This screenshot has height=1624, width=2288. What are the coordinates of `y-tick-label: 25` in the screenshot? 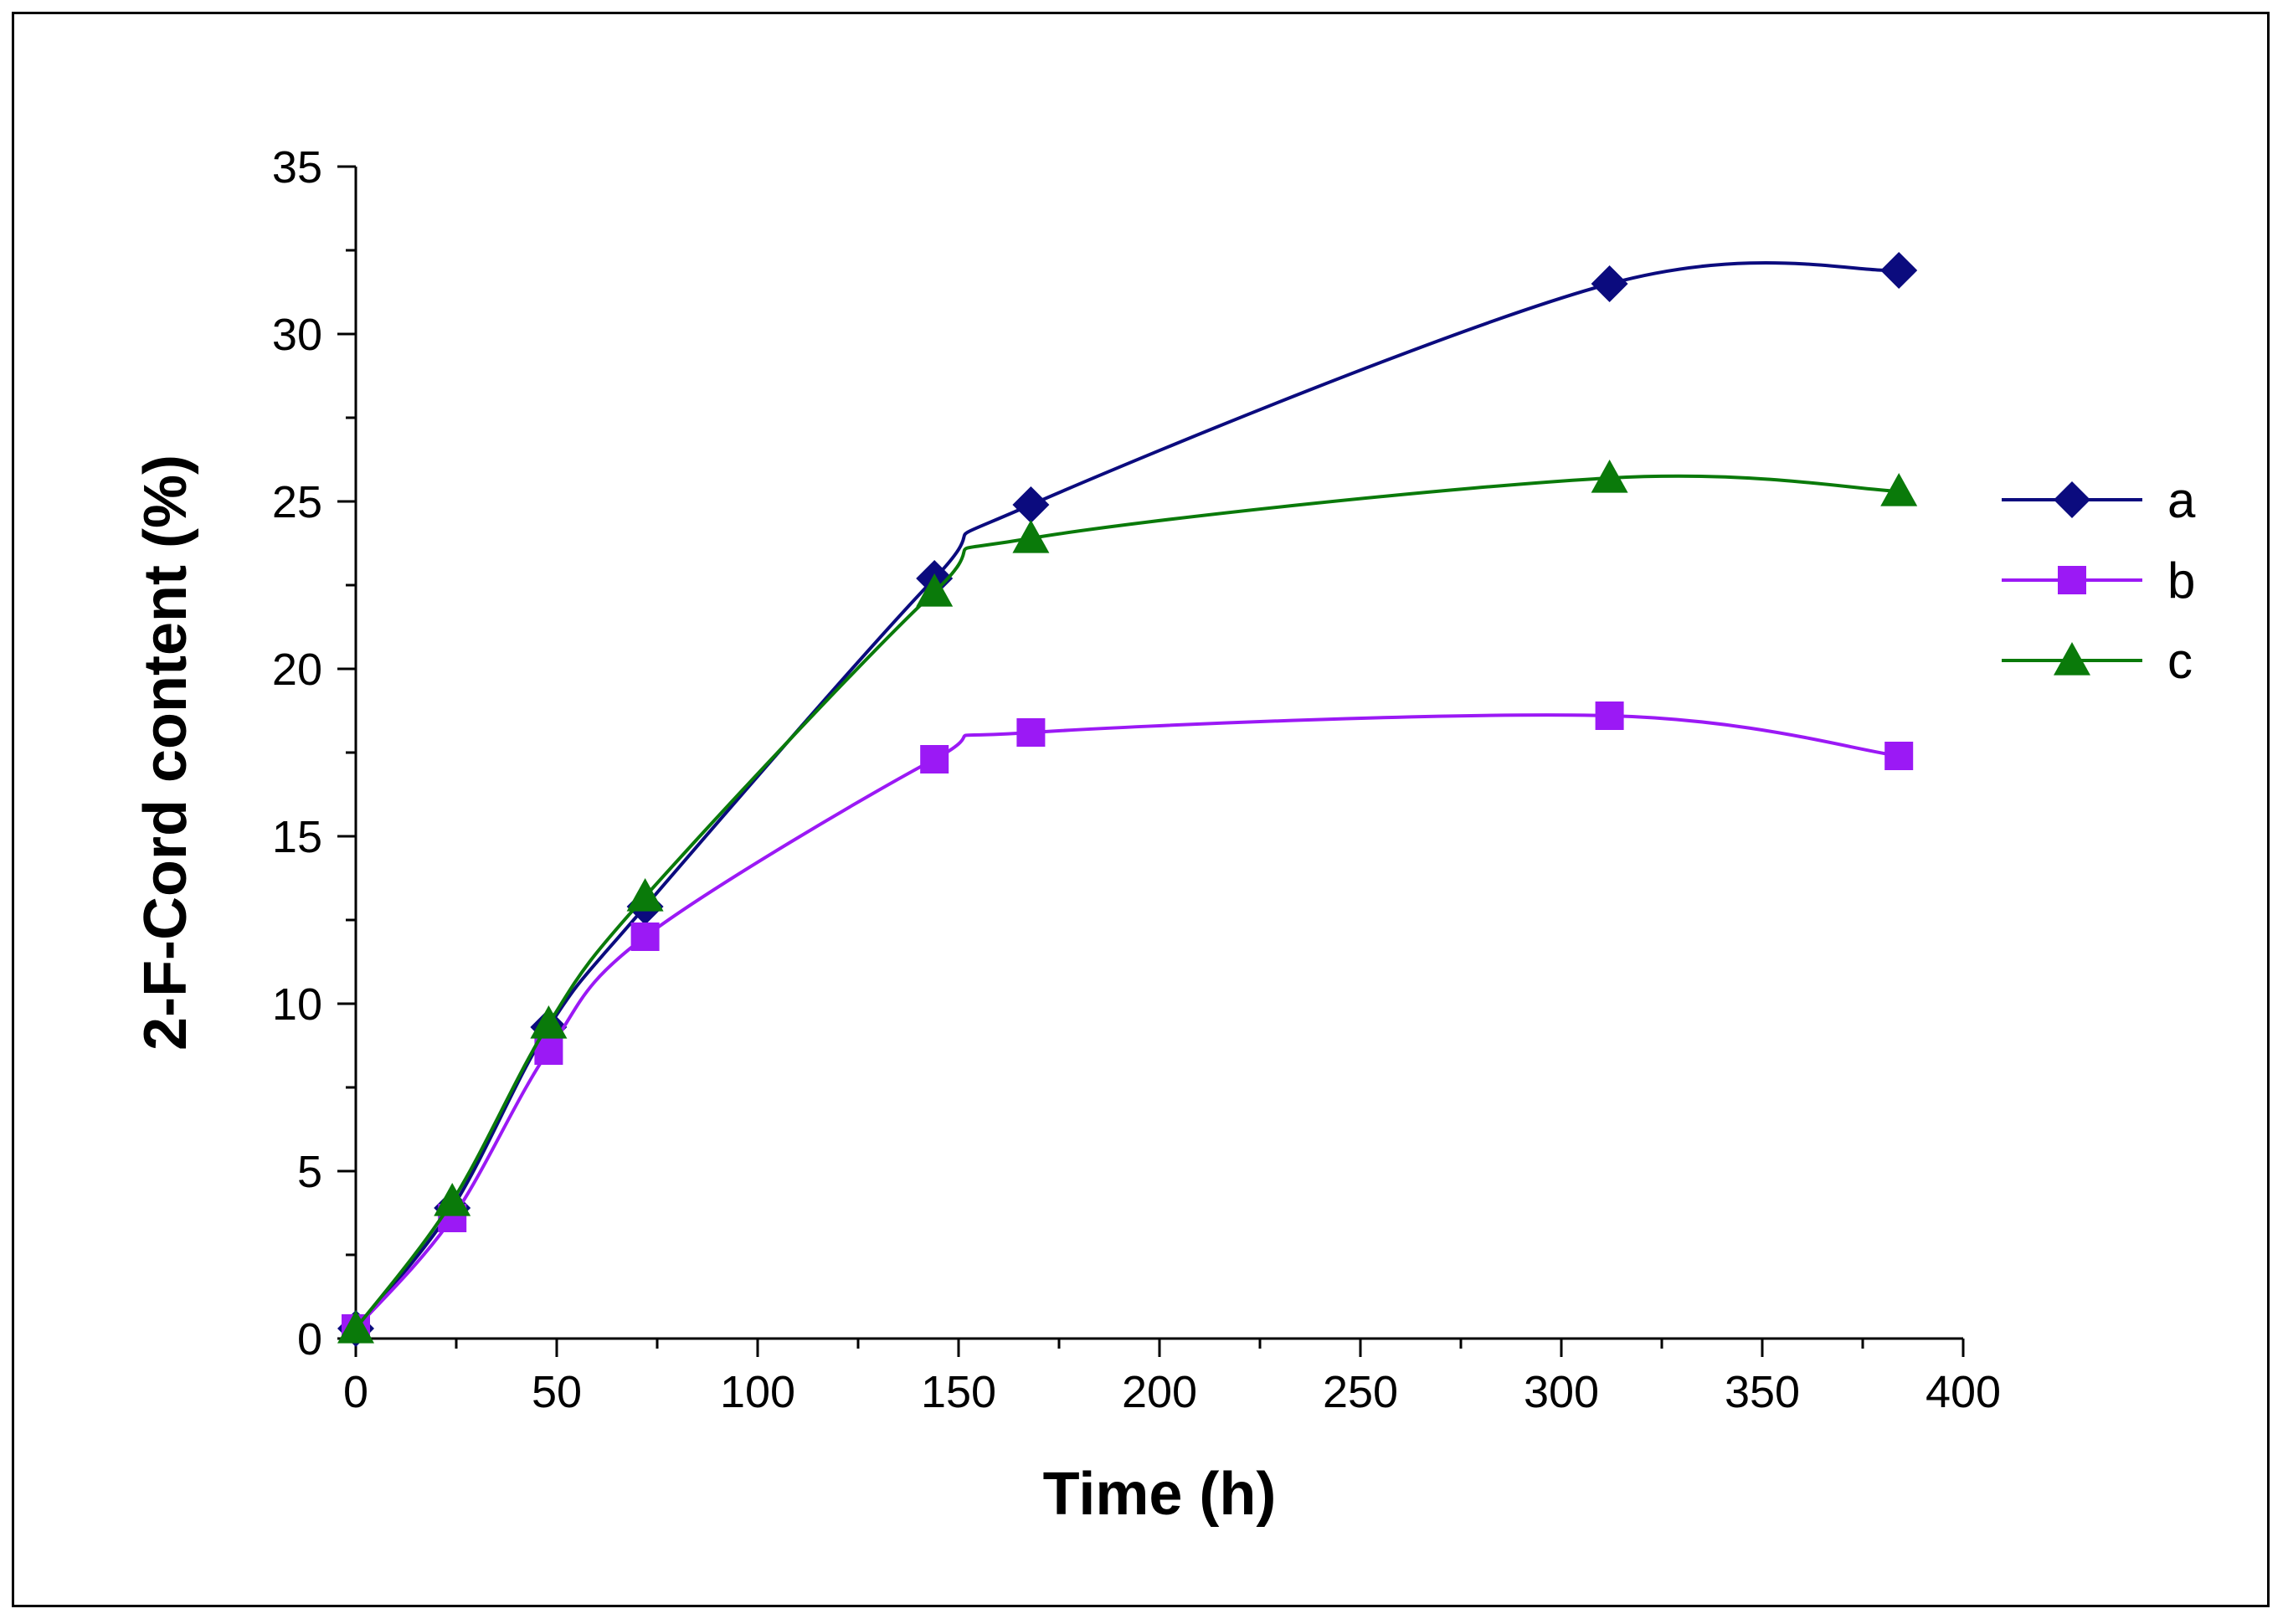 It's located at (297, 502).